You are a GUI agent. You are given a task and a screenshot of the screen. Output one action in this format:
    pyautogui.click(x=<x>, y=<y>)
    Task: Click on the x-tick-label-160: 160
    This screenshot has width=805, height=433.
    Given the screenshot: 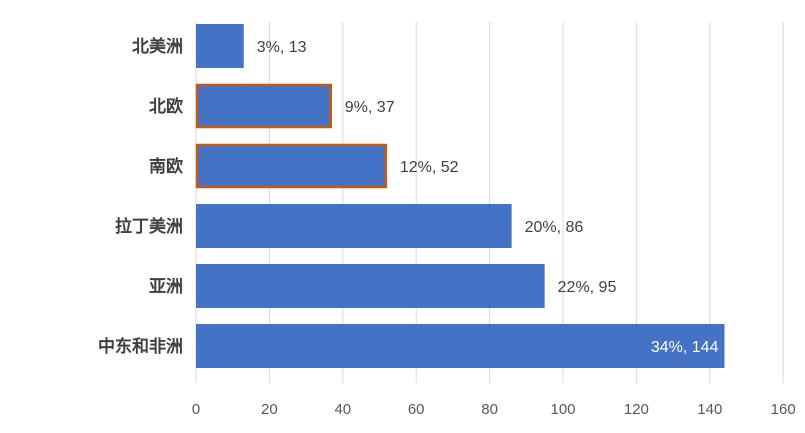 What is the action you would take?
    pyautogui.click(x=783, y=409)
    